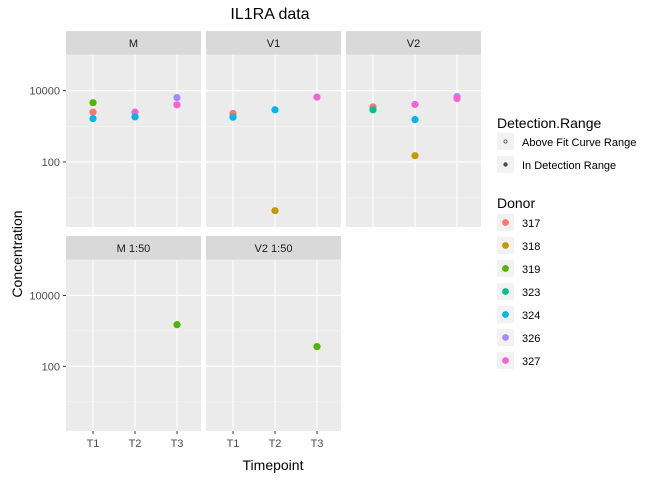 The height and width of the screenshot is (480, 672). I want to click on facet-strip-label: V2 1:50, so click(274, 249).